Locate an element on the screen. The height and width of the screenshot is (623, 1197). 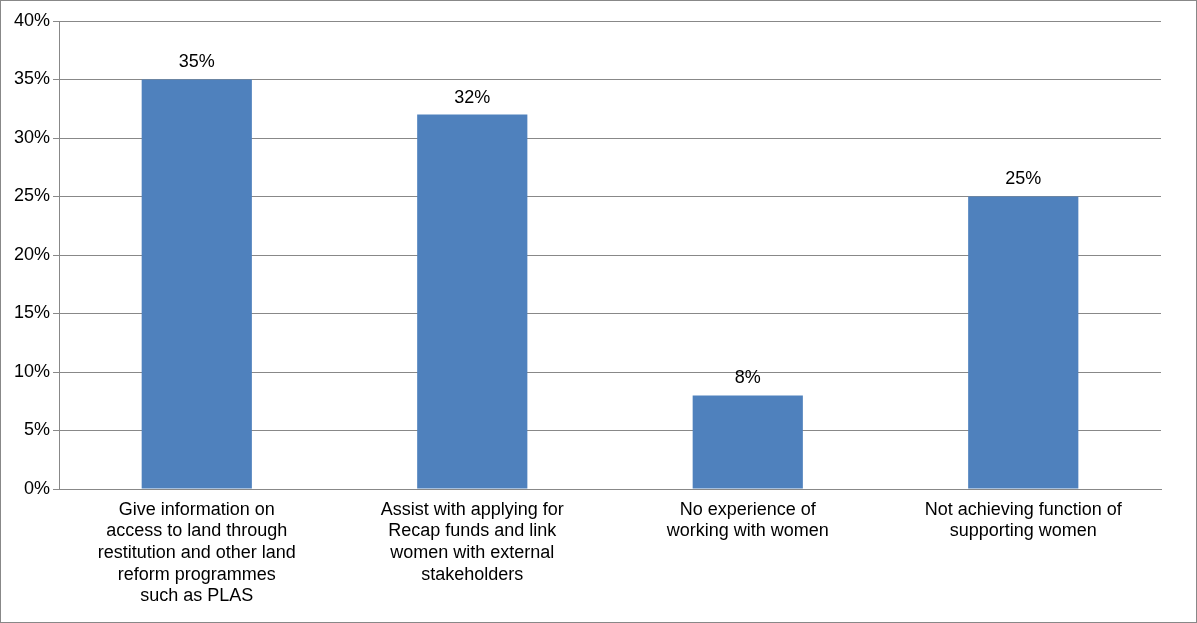
y-tick-label: 30% is located at coordinates (32, 136).